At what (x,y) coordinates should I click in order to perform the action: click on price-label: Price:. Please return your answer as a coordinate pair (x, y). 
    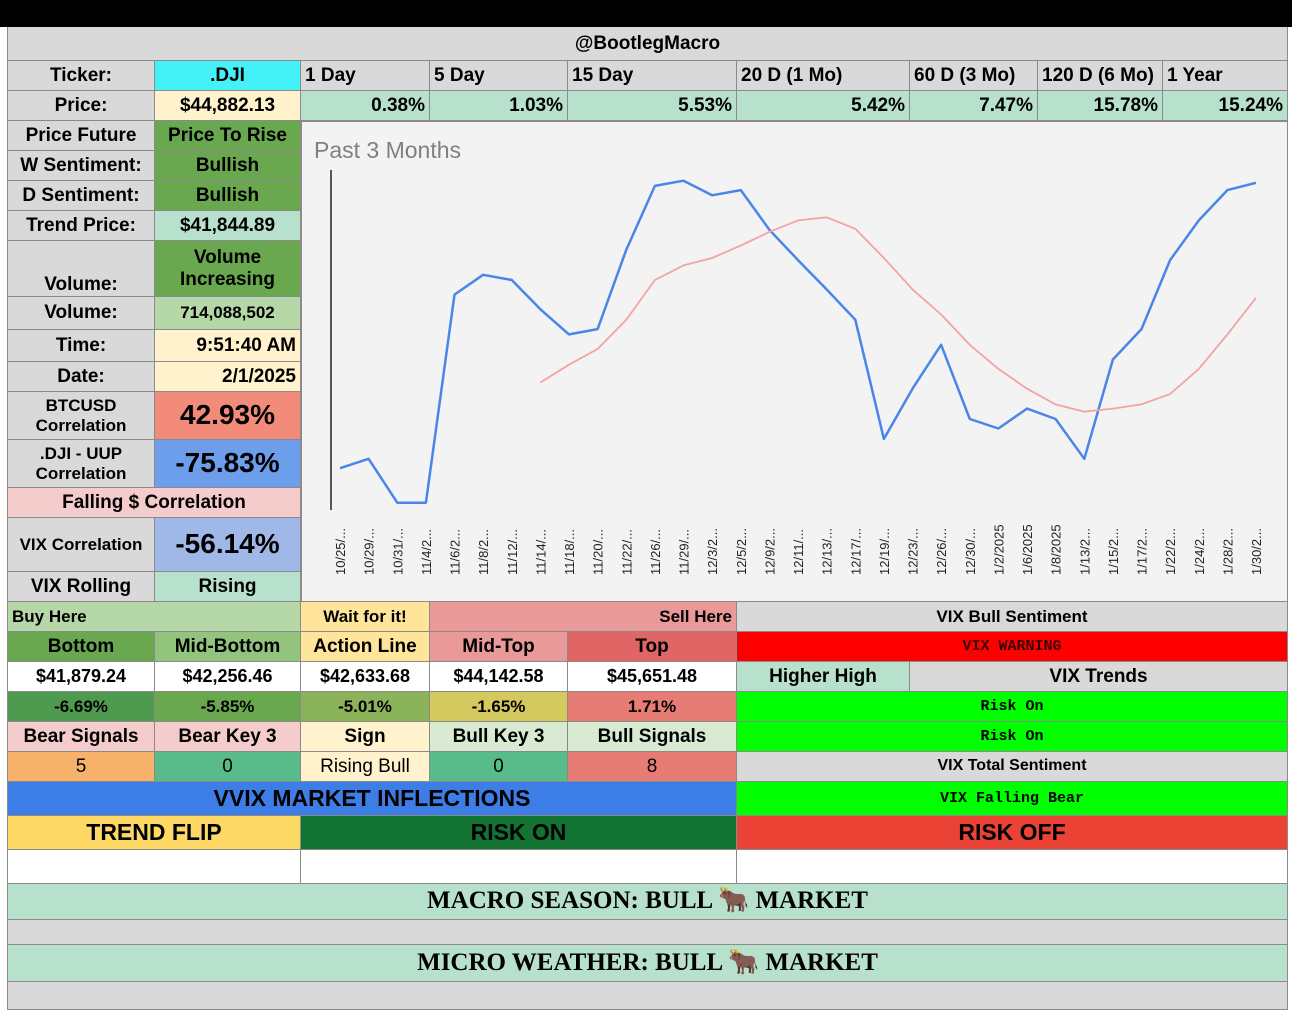
    Looking at the image, I should click on (81, 106).